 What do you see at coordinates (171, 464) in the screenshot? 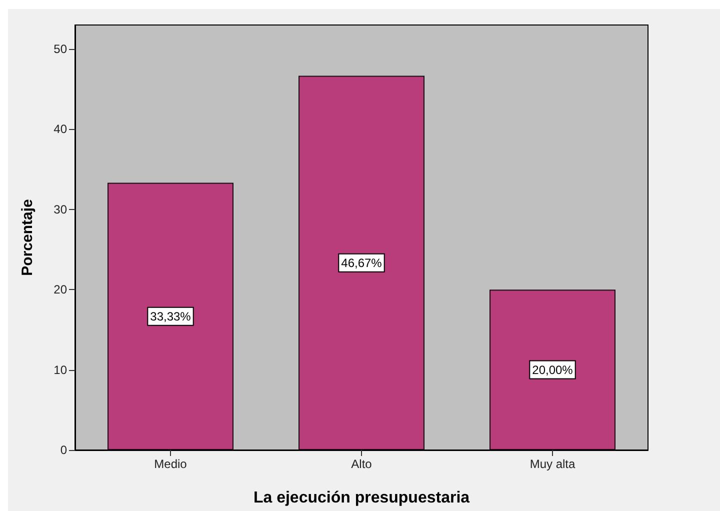
I see `x-tick-label: Medio` at bounding box center [171, 464].